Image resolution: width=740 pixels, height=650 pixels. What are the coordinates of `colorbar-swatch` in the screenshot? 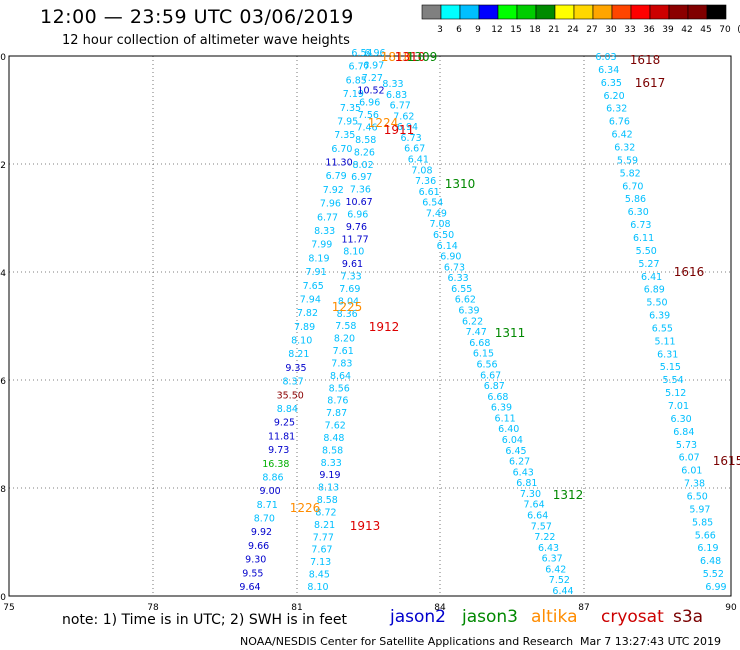 It's located at (716, 12).